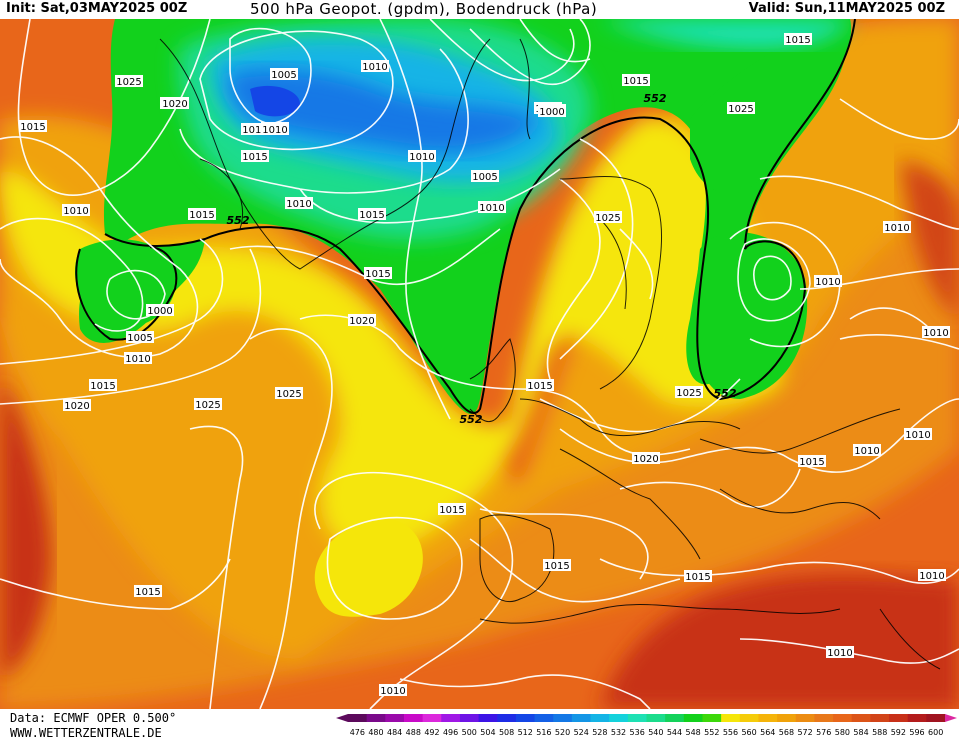 The image size is (959, 741). What do you see at coordinates (375, 732) in the screenshot?
I see `scale-tick-label: 480` at bounding box center [375, 732].